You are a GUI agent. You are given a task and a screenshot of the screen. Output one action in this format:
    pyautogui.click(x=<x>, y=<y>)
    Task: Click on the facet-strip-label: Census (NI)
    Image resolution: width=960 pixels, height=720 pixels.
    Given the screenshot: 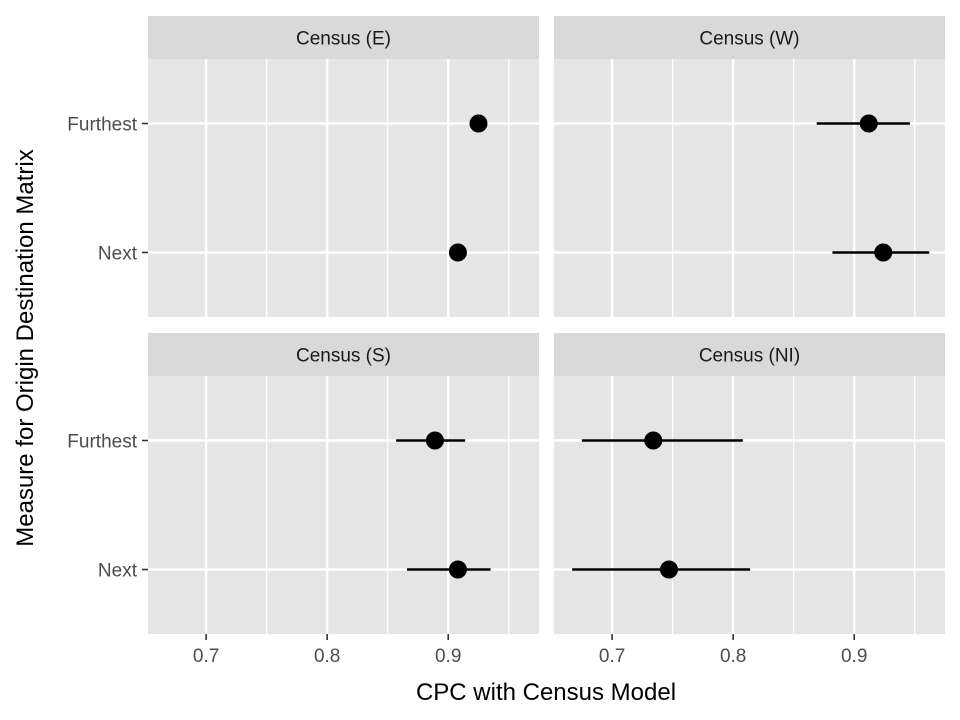 What is the action you would take?
    pyautogui.click(x=749, y=356)
    